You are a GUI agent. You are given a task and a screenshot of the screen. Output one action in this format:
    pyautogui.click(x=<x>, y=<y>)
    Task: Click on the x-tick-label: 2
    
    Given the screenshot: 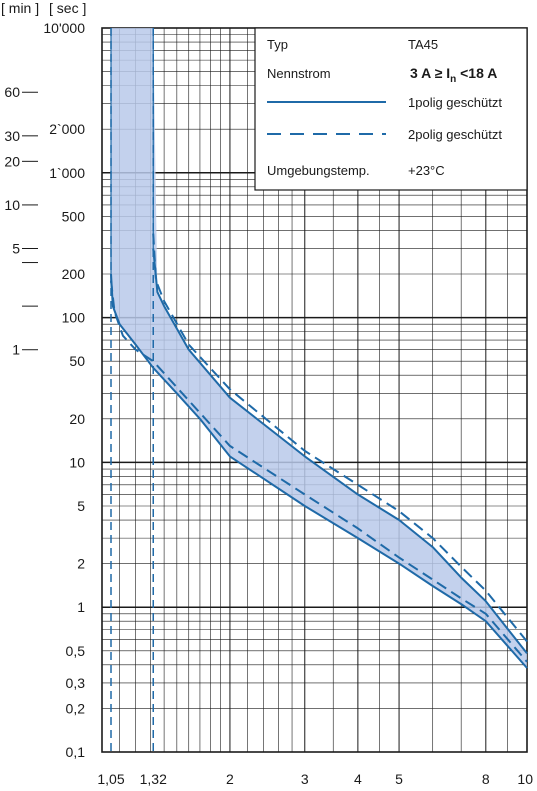 What is the action you would take?
    pyautogui.click(x=230, y=779)
    